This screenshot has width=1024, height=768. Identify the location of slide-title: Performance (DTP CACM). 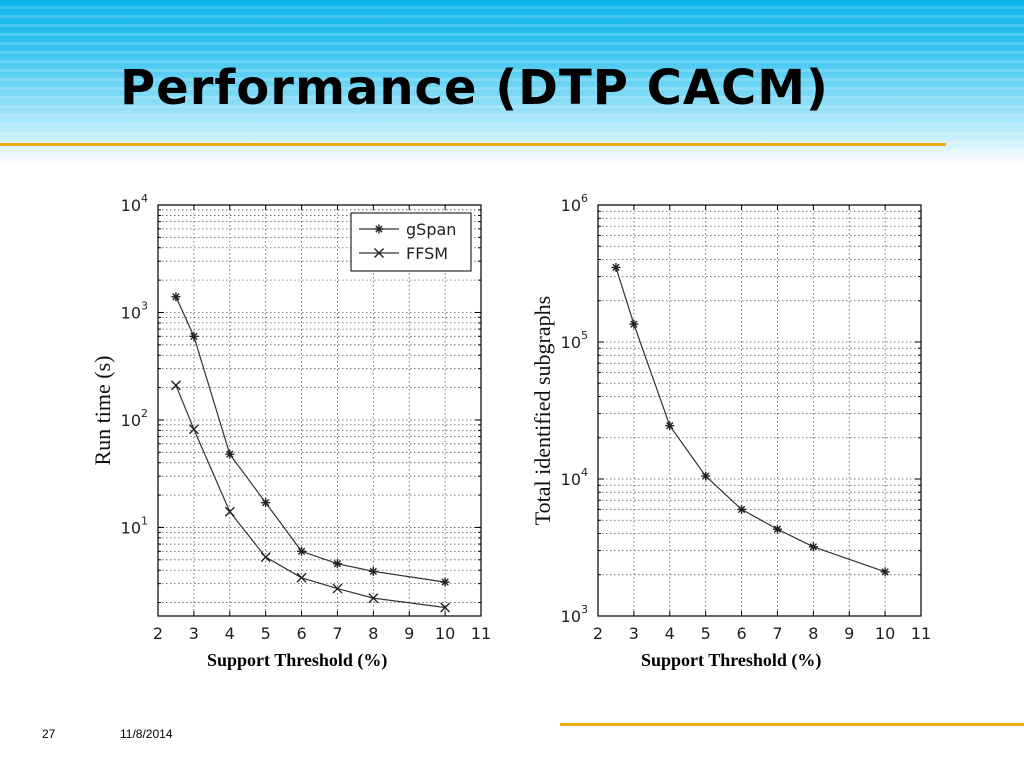
(474, 88).